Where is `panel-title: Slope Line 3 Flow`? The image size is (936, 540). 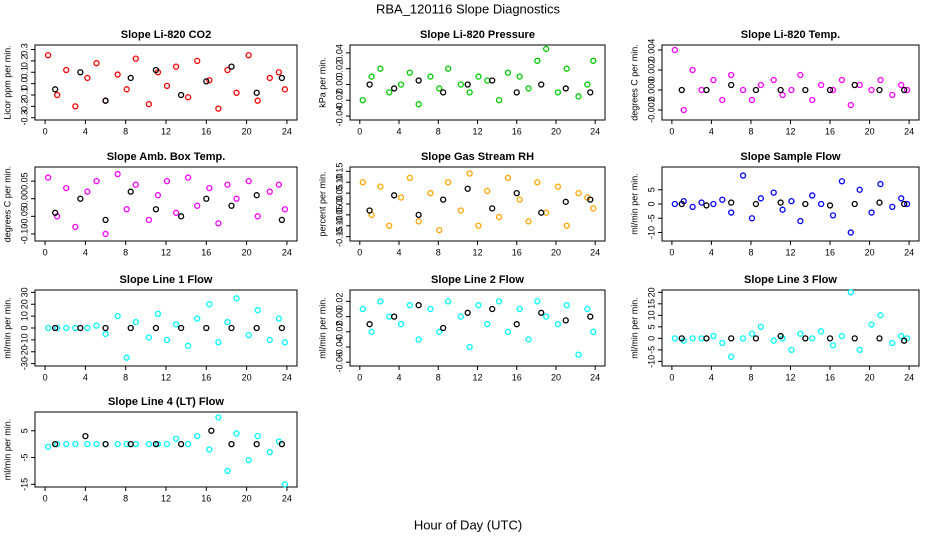 panel-title: Slope Line 3 Flow is located at coordinates (790, 280).